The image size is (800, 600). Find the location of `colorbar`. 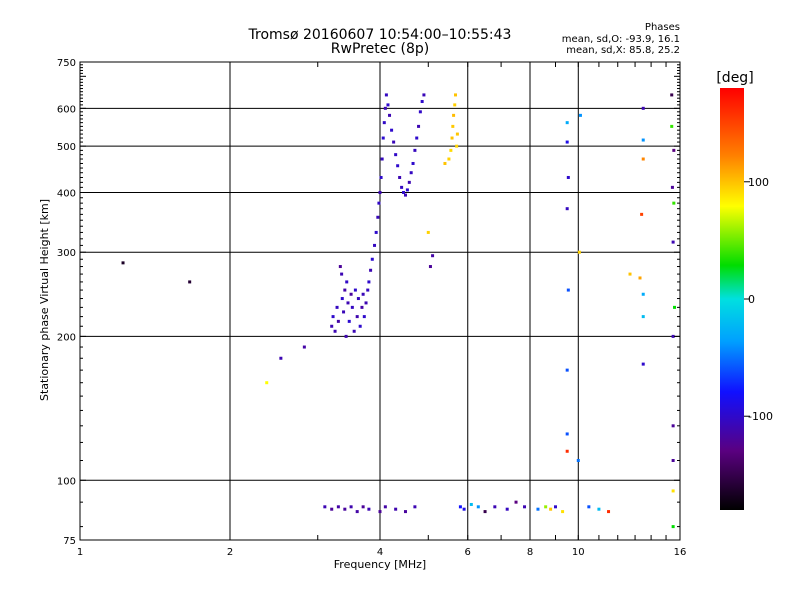

colorbar is located at coordinates (732, 299).